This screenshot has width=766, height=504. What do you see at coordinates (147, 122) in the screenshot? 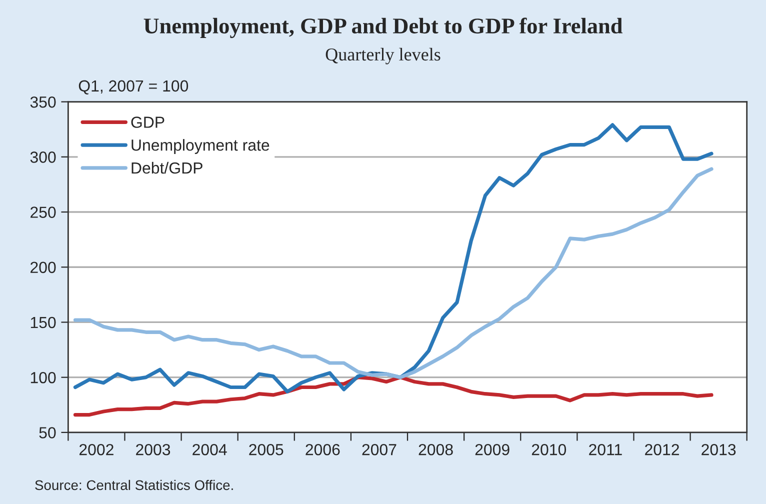
I see `legend-label: GDP` at bounding box center [147, 122].